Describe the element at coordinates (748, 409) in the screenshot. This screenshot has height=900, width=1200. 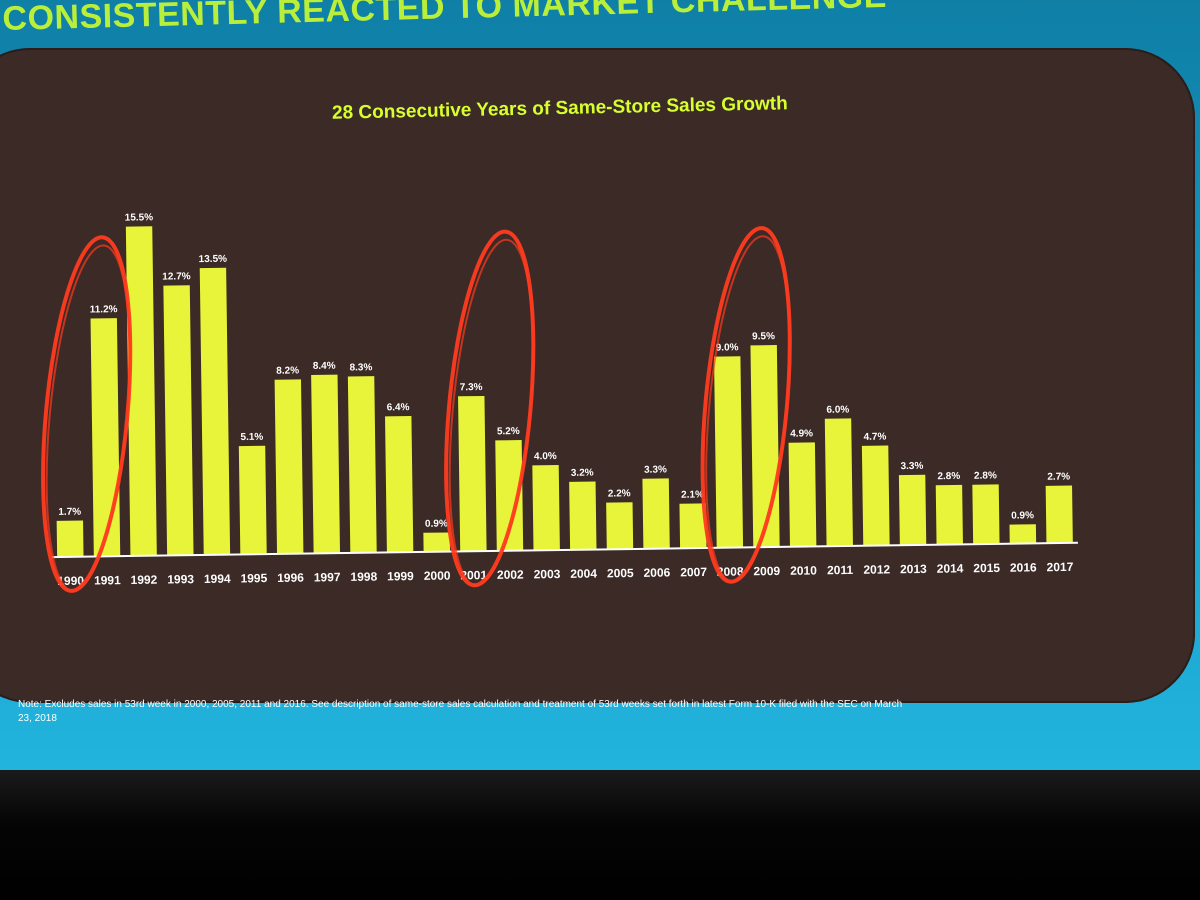
I see `highlight-circle-3-inner` at that location.